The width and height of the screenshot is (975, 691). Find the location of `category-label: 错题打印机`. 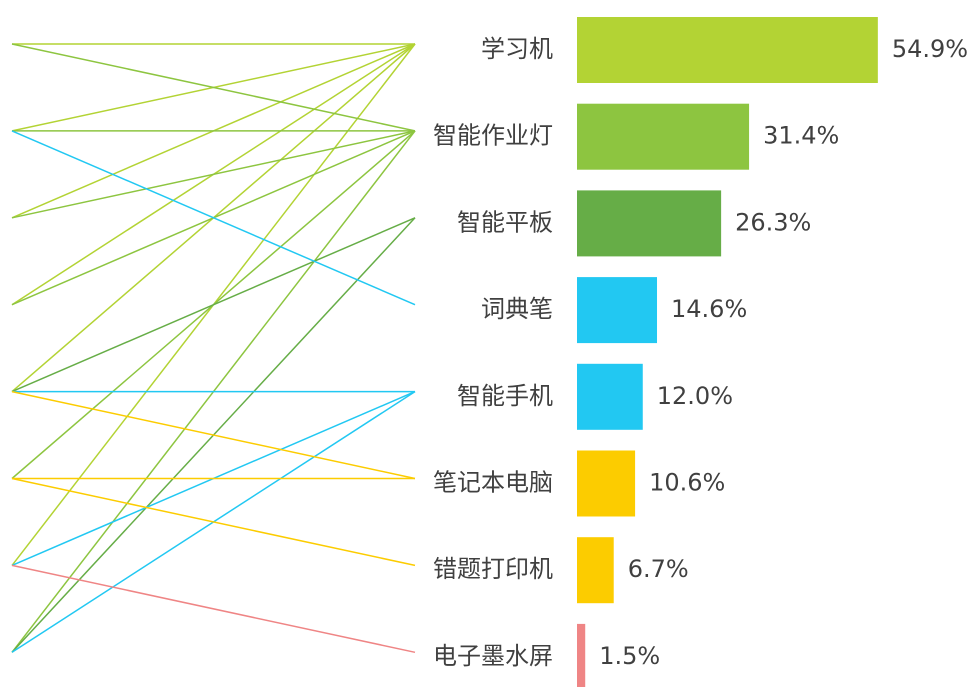

category-label: 错题打印机 is located at coordinates (493, 569).